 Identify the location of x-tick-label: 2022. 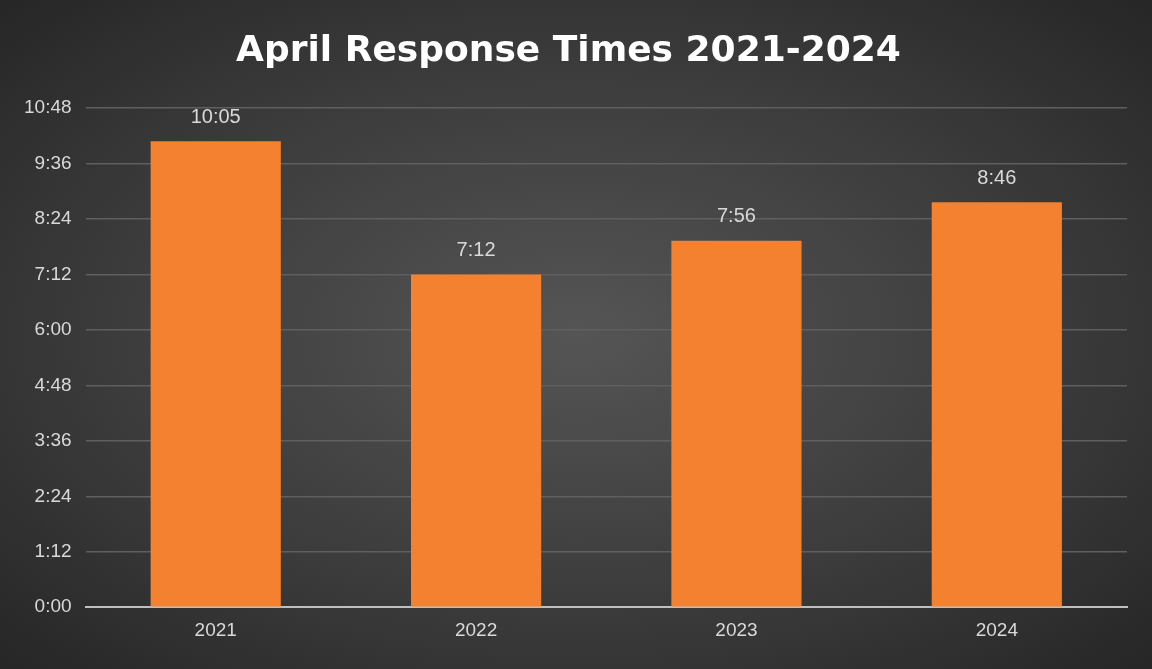
(476, 629).